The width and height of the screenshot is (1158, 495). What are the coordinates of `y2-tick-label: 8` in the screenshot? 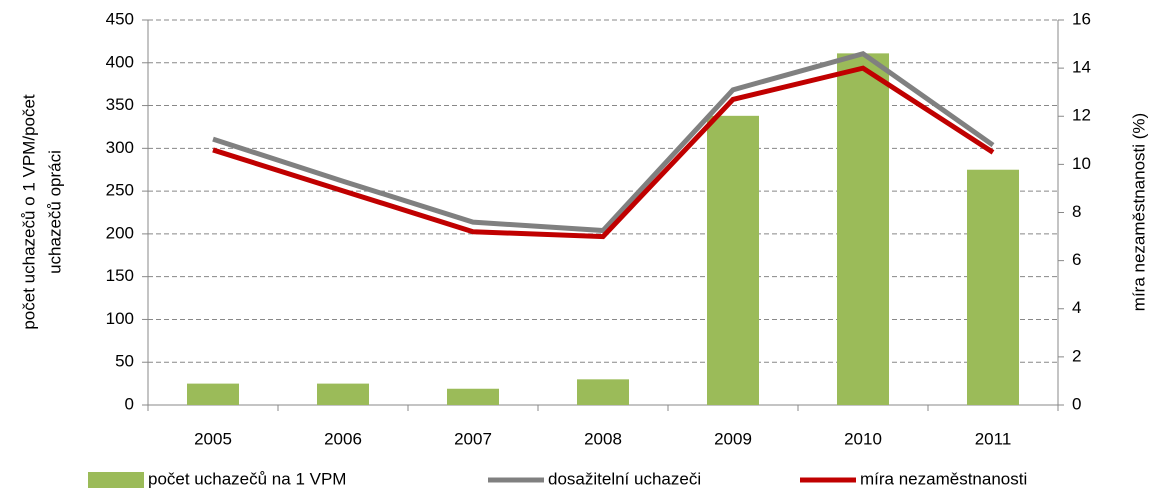 It's located at (1076, 211).